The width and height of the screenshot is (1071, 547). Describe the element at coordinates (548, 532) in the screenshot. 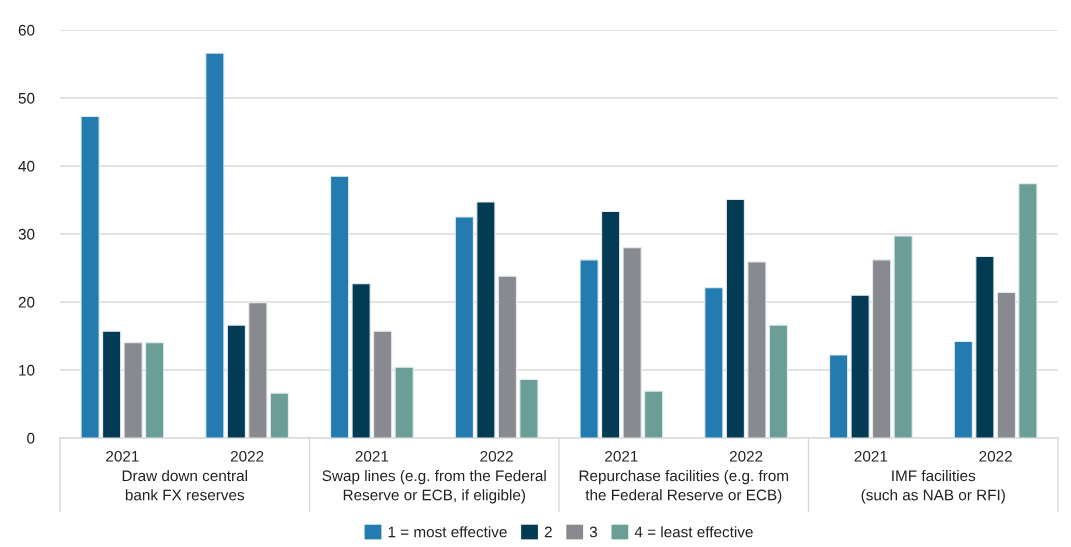

I see `legend-label: 2` at that location.